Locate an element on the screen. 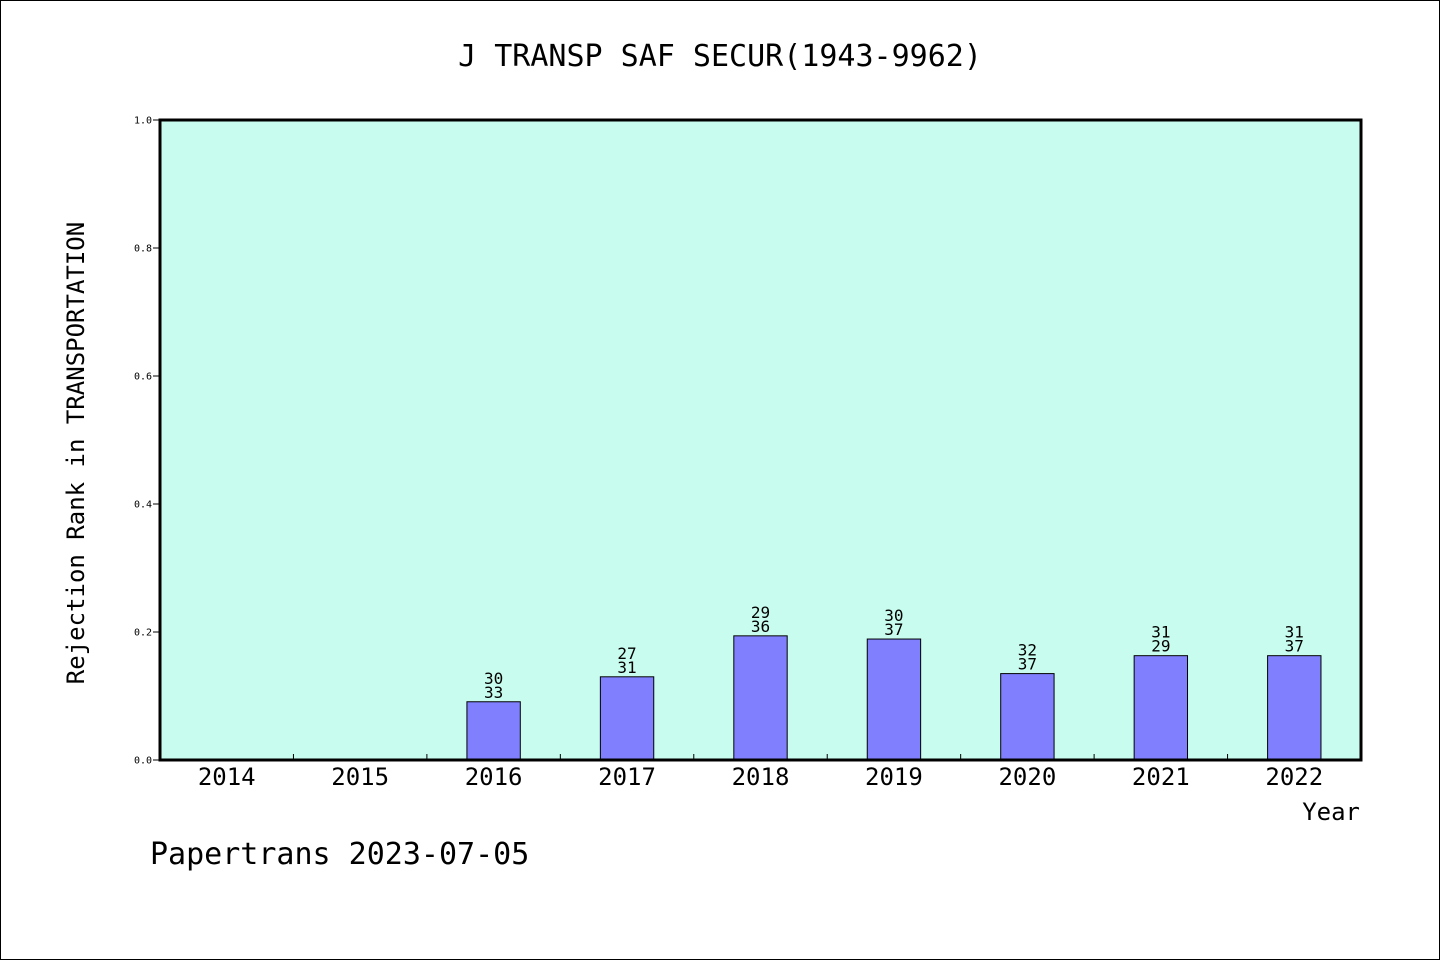 This screenshot has width=1440, height=960. x-tick-label: 2019 is located at coordinates (894, 777).